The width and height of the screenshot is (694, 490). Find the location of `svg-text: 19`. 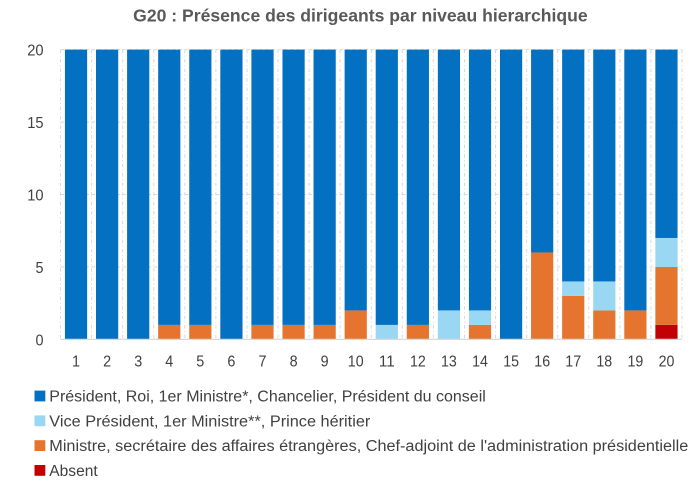

svg-text: 19 is located at coordinates (636, 362).